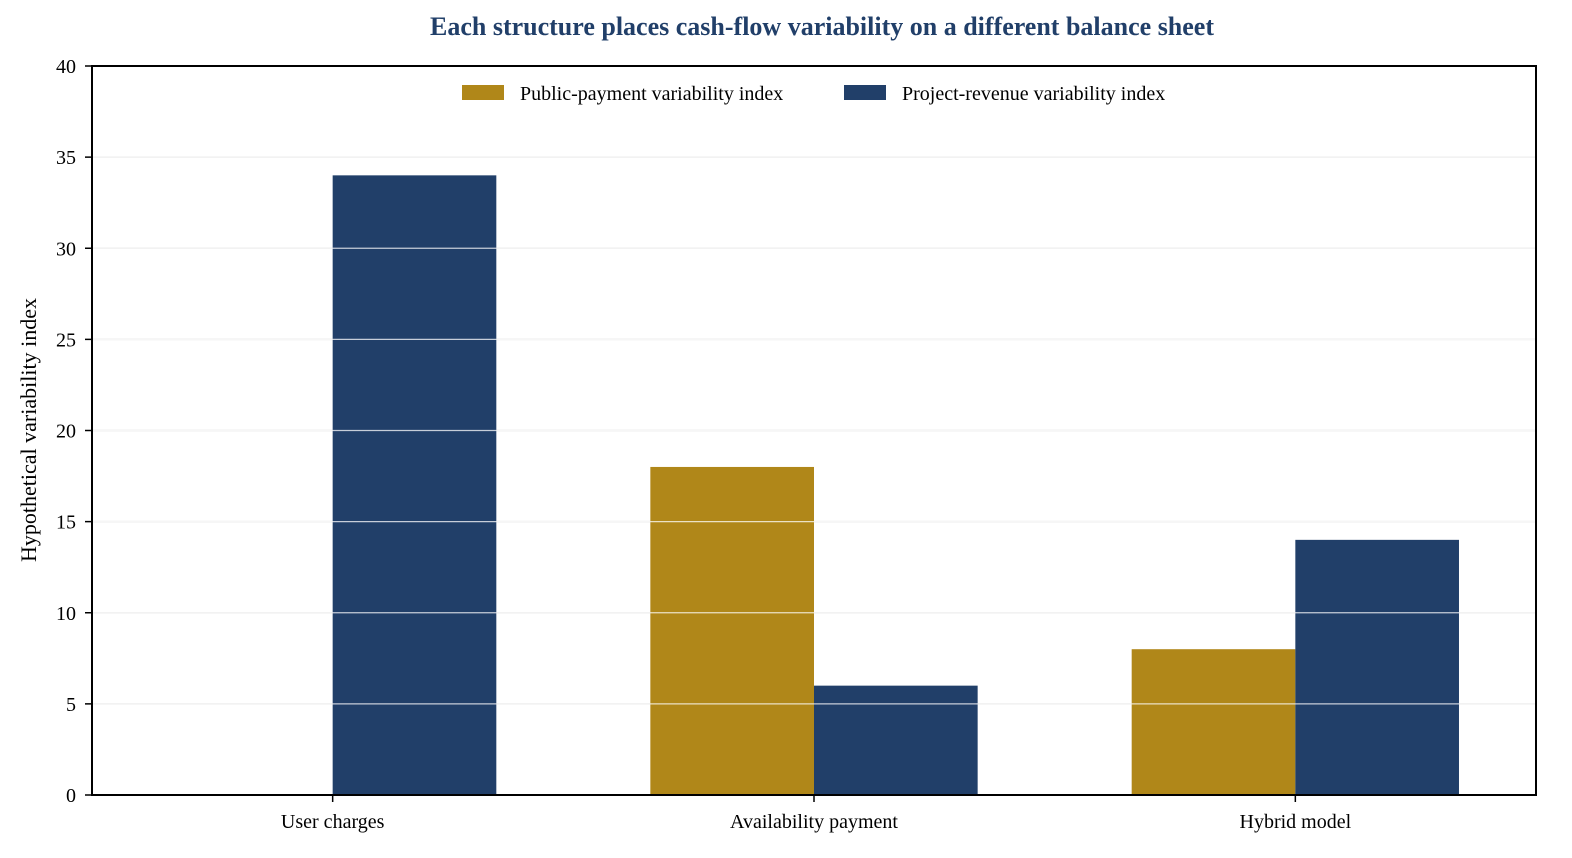 This screenshot has height=858, width=1572. What do you see at coordinates (1033, 94) in the screenshot?
I see `legend-label-2: Project-revenue variability index` at bounding box center [1033, 94].